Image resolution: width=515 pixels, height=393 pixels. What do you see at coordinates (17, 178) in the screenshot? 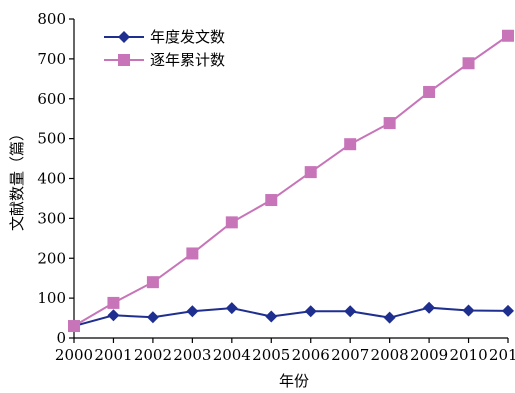
I see `y-axis-title: 文献数量（篇）` at bounding box center [17, 178].